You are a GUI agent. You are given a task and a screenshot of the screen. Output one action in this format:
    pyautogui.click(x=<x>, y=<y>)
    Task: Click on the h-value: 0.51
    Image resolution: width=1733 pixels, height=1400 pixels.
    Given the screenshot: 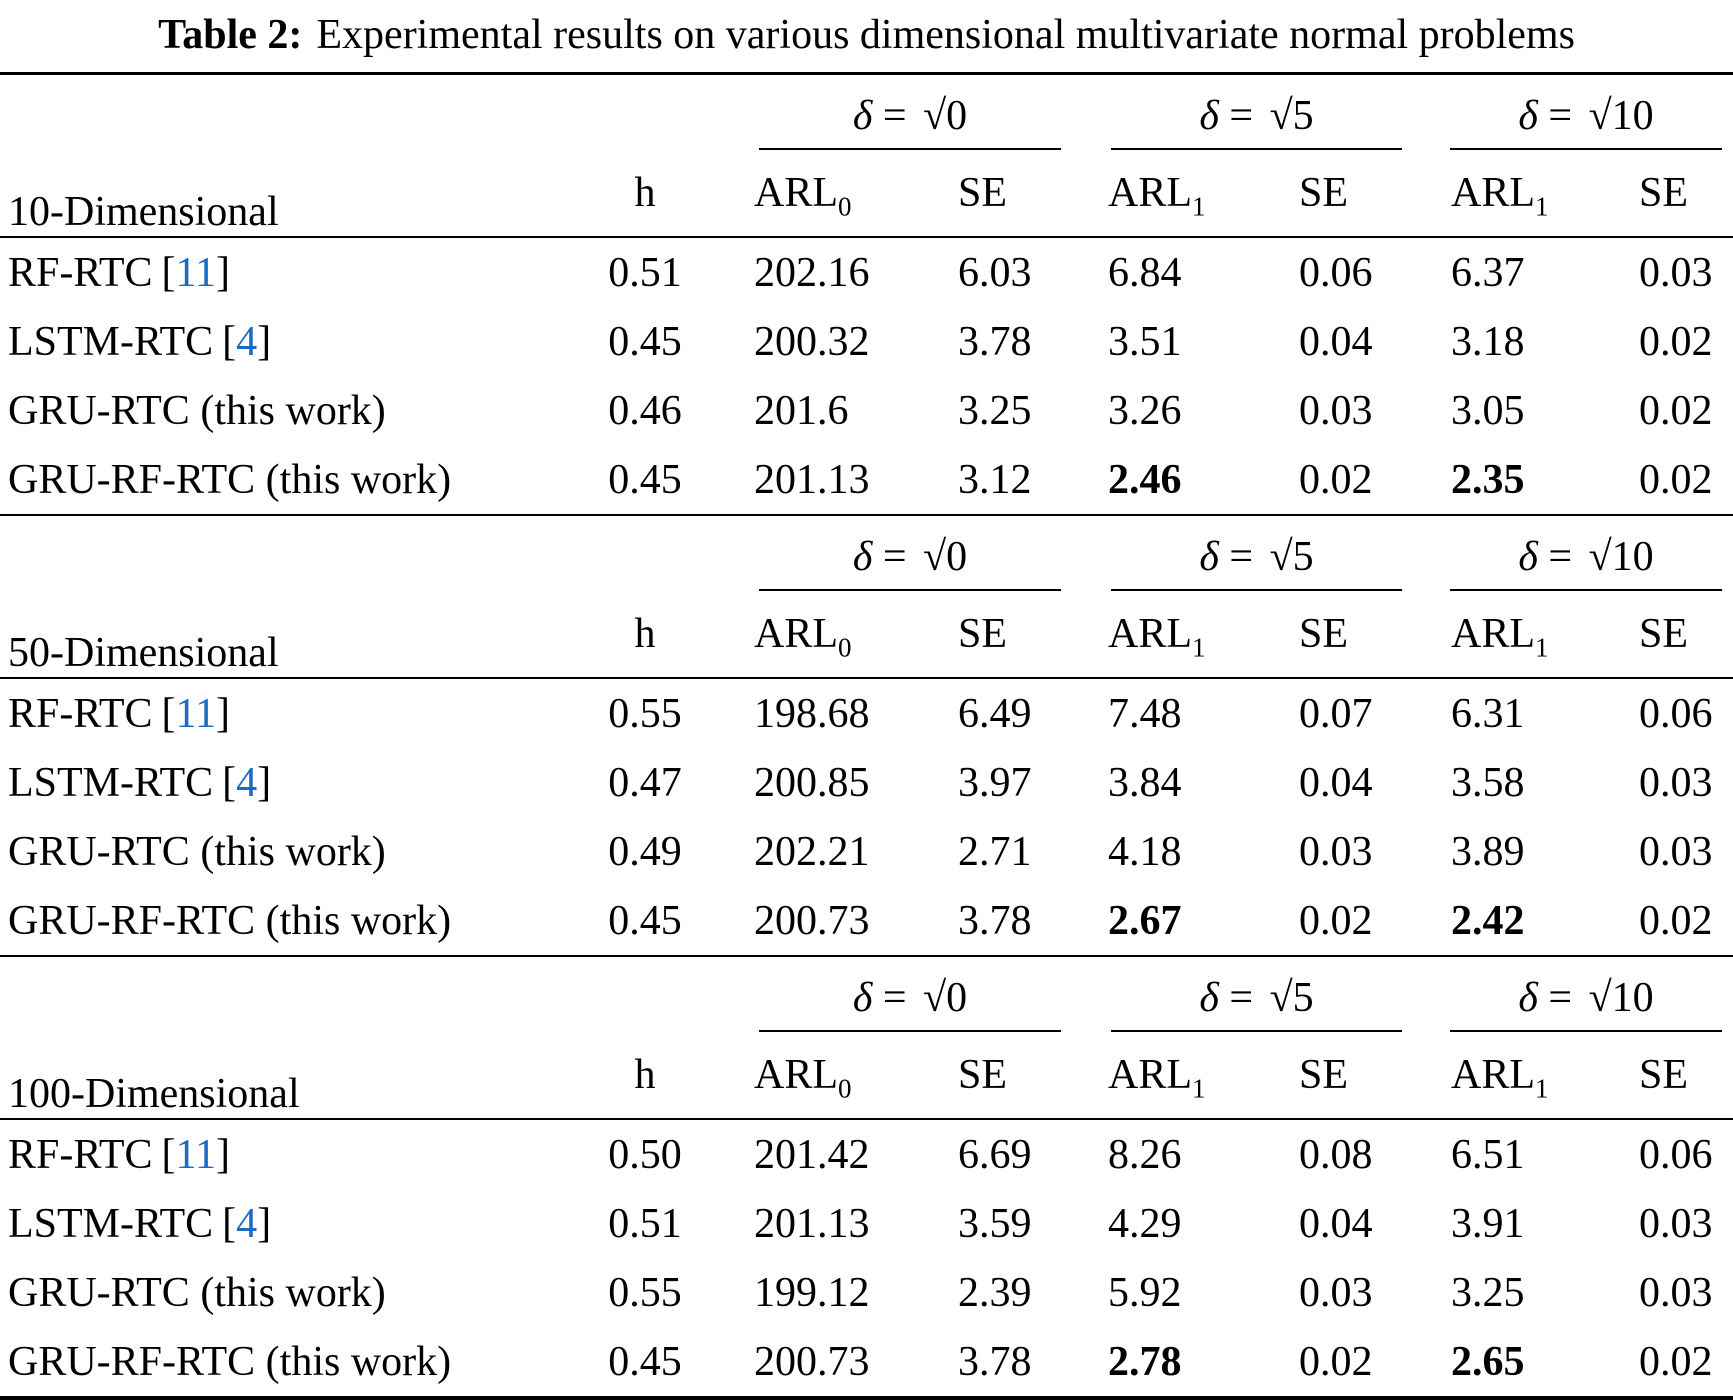 What is the action you would take?
    pyautogui.click(x=645, y=1223)
    